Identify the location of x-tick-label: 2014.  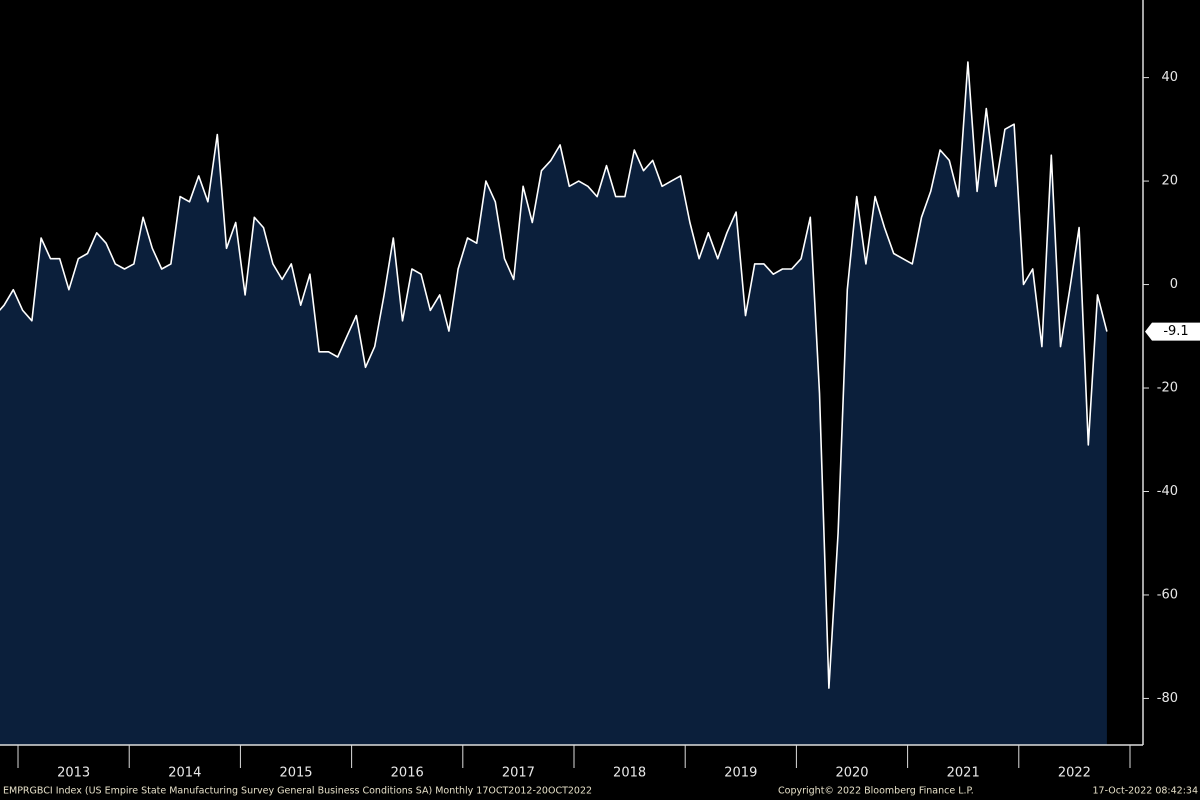
(184, 773).